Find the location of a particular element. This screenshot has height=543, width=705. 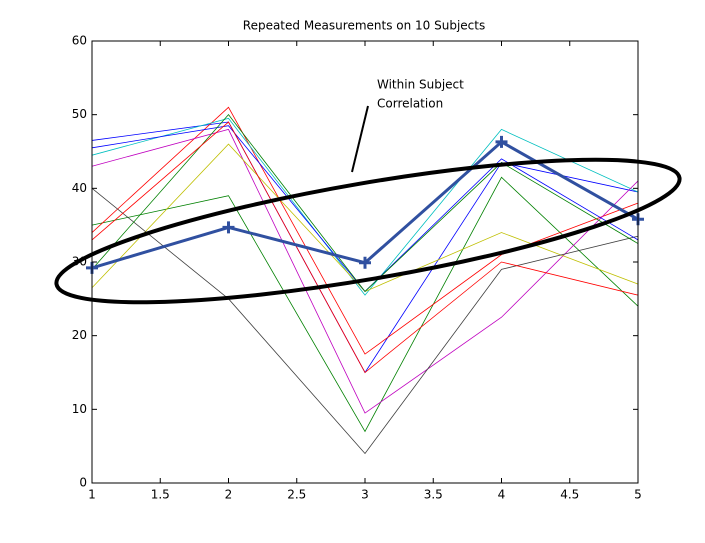

x-tick-label: 5 is located at coordinates (638, 495).